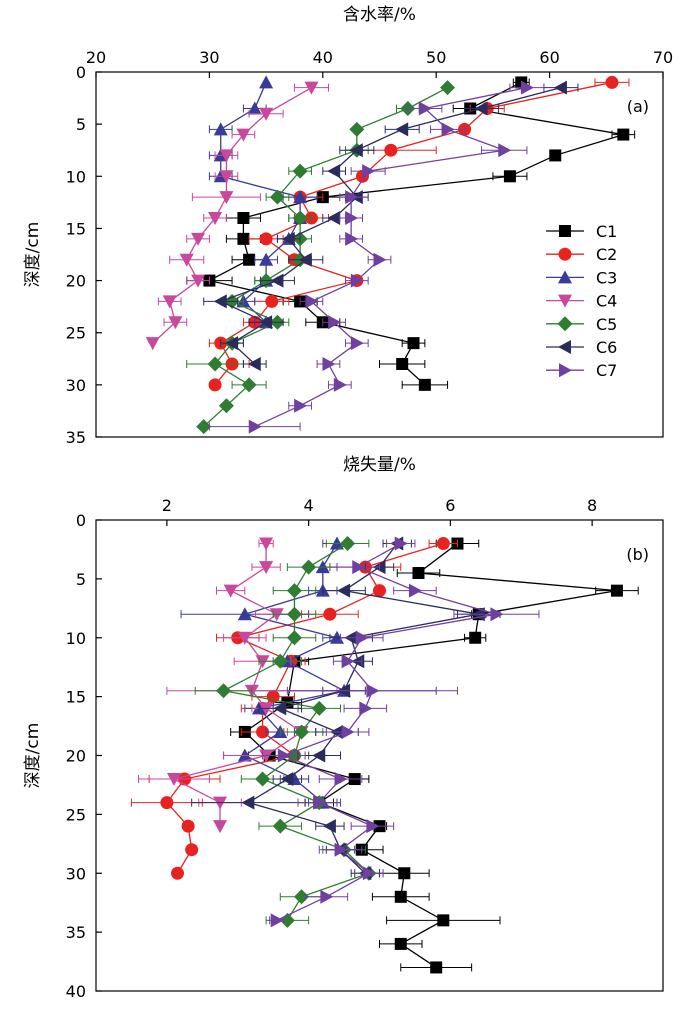  What do you see at coordinates (76, 873) in the screenshot?
I see `y-tick-label: 30` at bounding box center [76, 873].